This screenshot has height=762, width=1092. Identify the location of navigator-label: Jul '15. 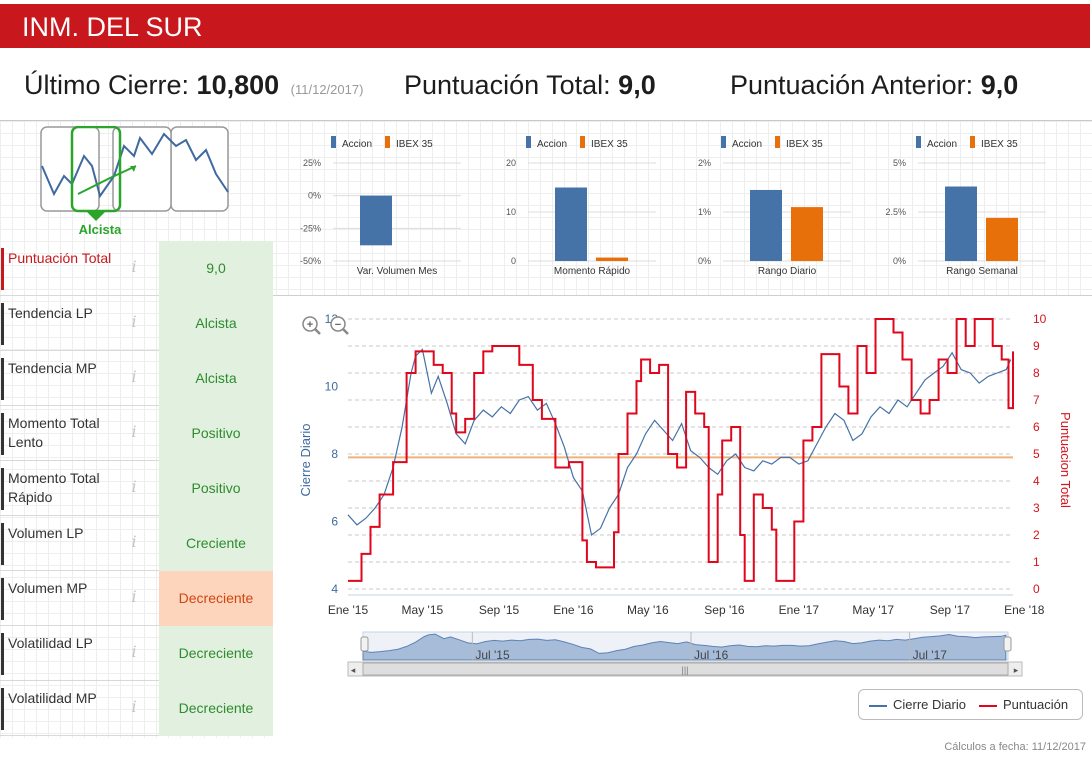
(492, 655).